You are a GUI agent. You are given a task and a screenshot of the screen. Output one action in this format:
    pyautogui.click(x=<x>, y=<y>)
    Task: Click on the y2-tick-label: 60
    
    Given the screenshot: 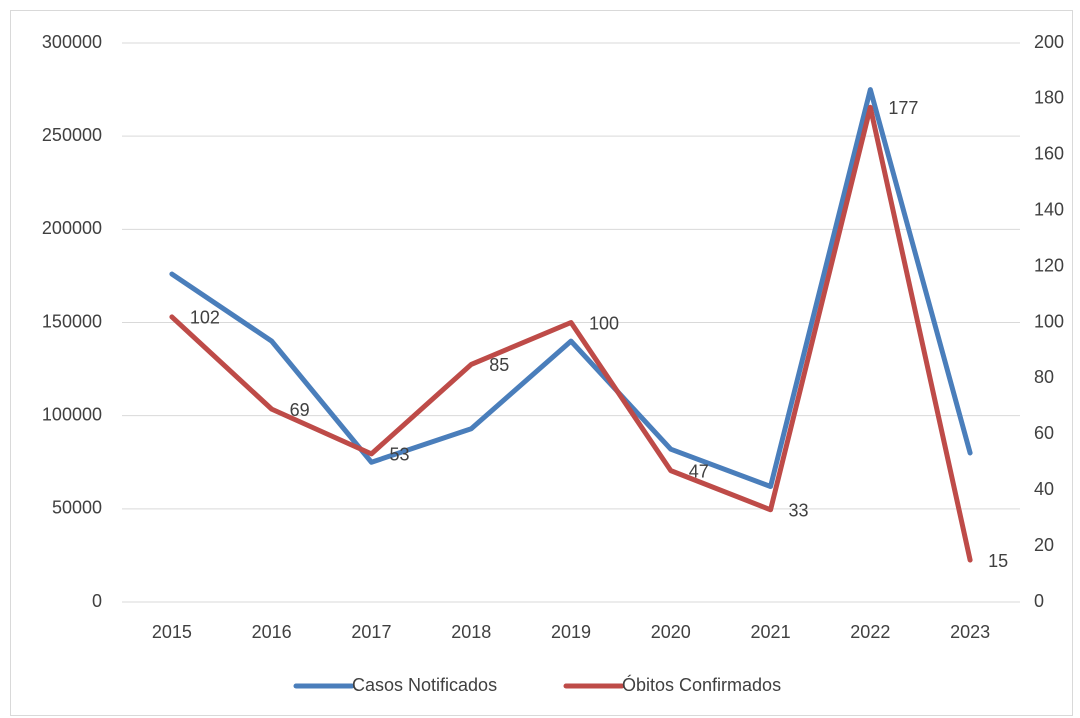 What is the action you would take?
    pyautogui.click(x=1044, y=433)
    